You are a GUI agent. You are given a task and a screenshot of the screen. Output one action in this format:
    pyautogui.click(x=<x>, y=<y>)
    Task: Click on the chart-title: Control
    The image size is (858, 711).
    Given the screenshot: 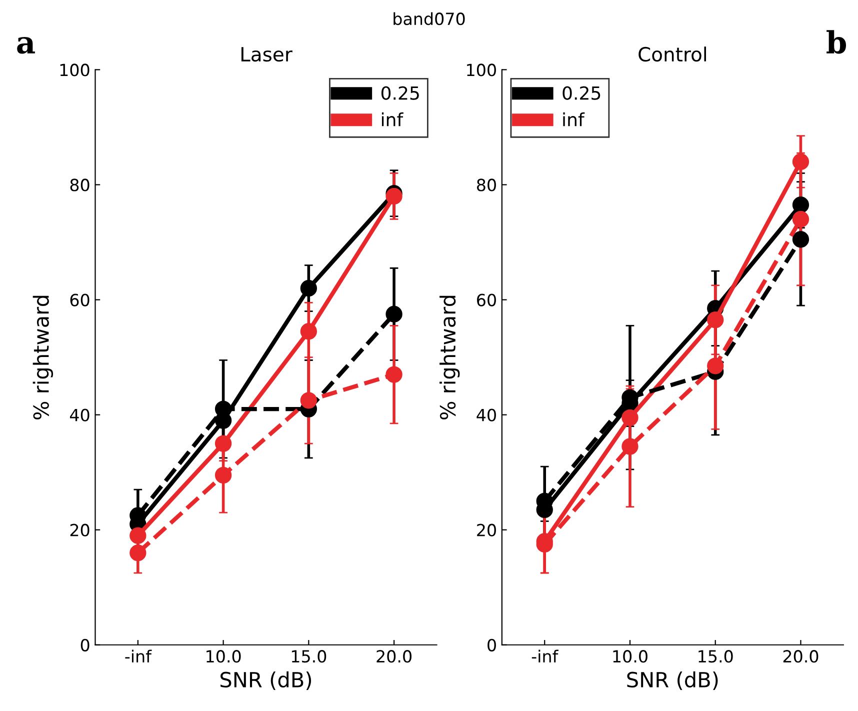 What is the action you would take?
    pyautogui.click(x=672, y=54)
    